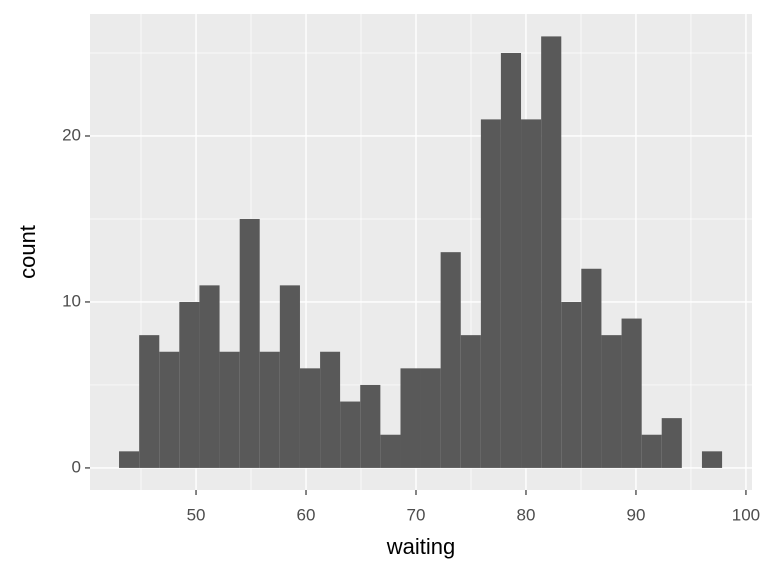 The height and width of the screenshot is (576, 768). I want to click on x-tick-label: 80, so click(526, 514).